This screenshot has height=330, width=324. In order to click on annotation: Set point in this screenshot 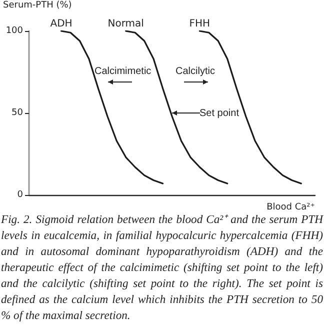, I will do `click(219, 113)`.